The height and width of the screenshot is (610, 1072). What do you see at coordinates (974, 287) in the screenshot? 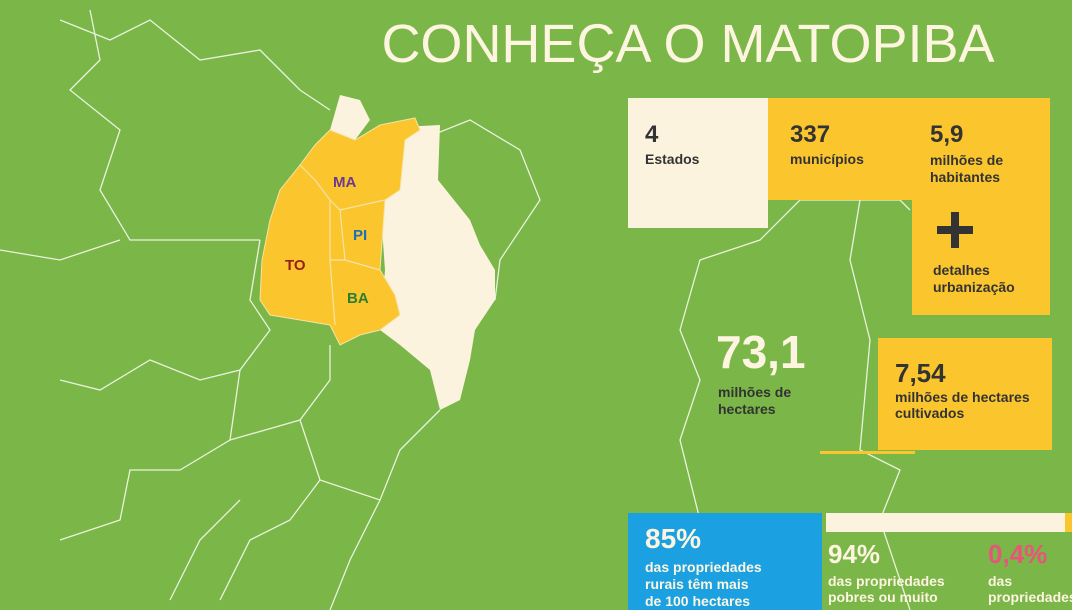
I see `stat-label: urbanização` at bounding box center [974, 287].